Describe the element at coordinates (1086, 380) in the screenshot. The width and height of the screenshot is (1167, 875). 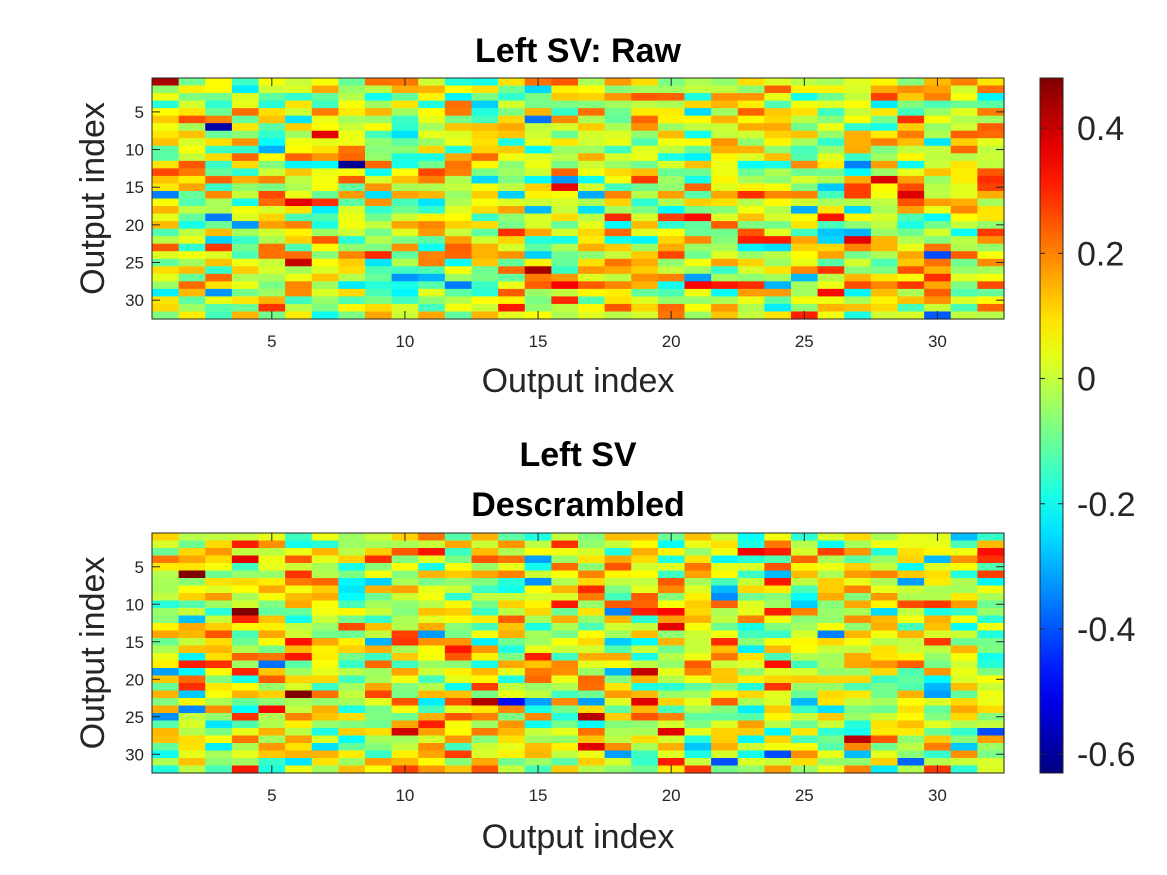
I see `colorbar-tick-label: 0` at that location.